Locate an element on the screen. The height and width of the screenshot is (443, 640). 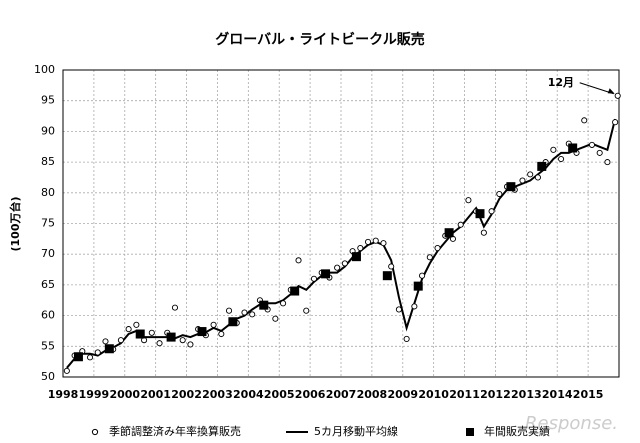
y-tick-label: 50 is located at coordinates (48, 376).